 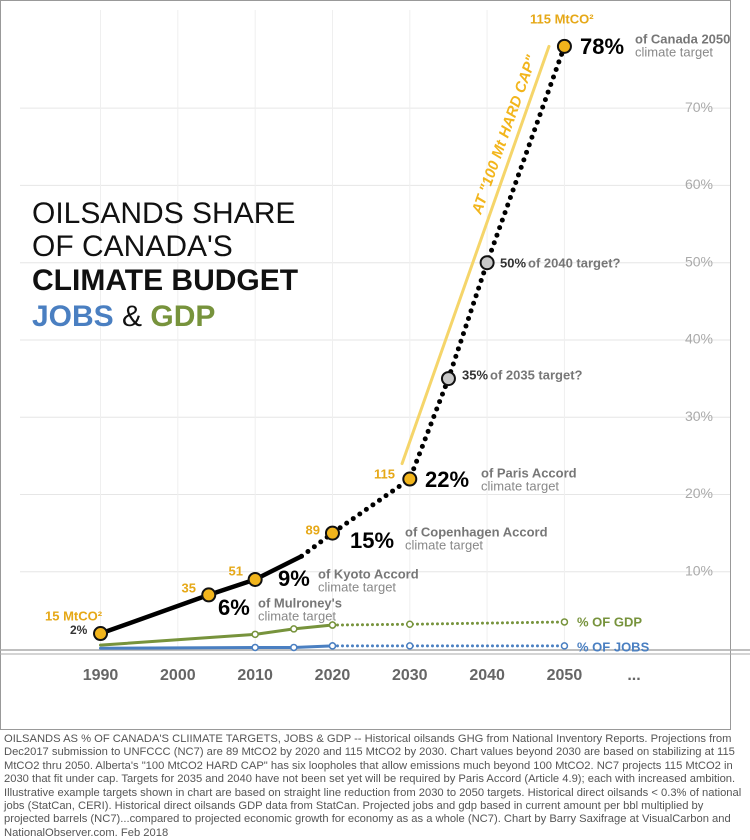 I want to click on emission-label: 115 MtCO², so click(x=562, y=18).